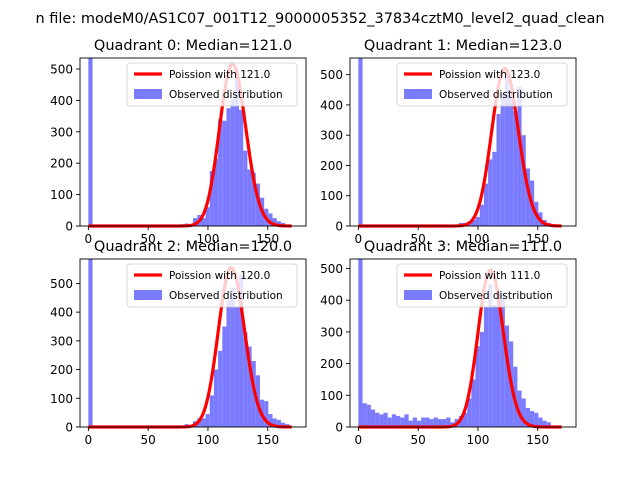 The width and height of the screenshot is (640, 480). What do you see at coordinates (219, 75) in the screenshot?
I see `legend-poisson-label: Poission with 121.0` at bounding box center [219, 75].